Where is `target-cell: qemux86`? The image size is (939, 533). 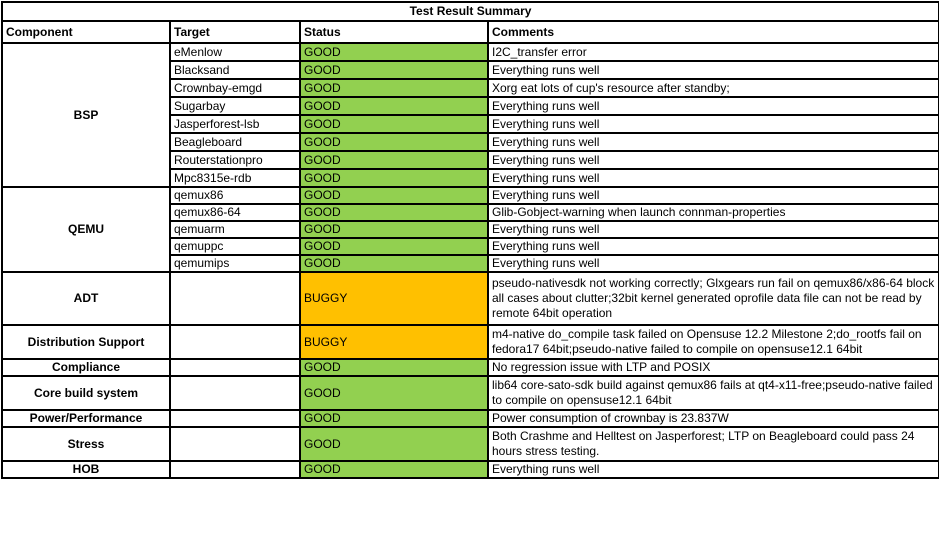 target-cell: qemux86 is located at coordinates (235, 195).